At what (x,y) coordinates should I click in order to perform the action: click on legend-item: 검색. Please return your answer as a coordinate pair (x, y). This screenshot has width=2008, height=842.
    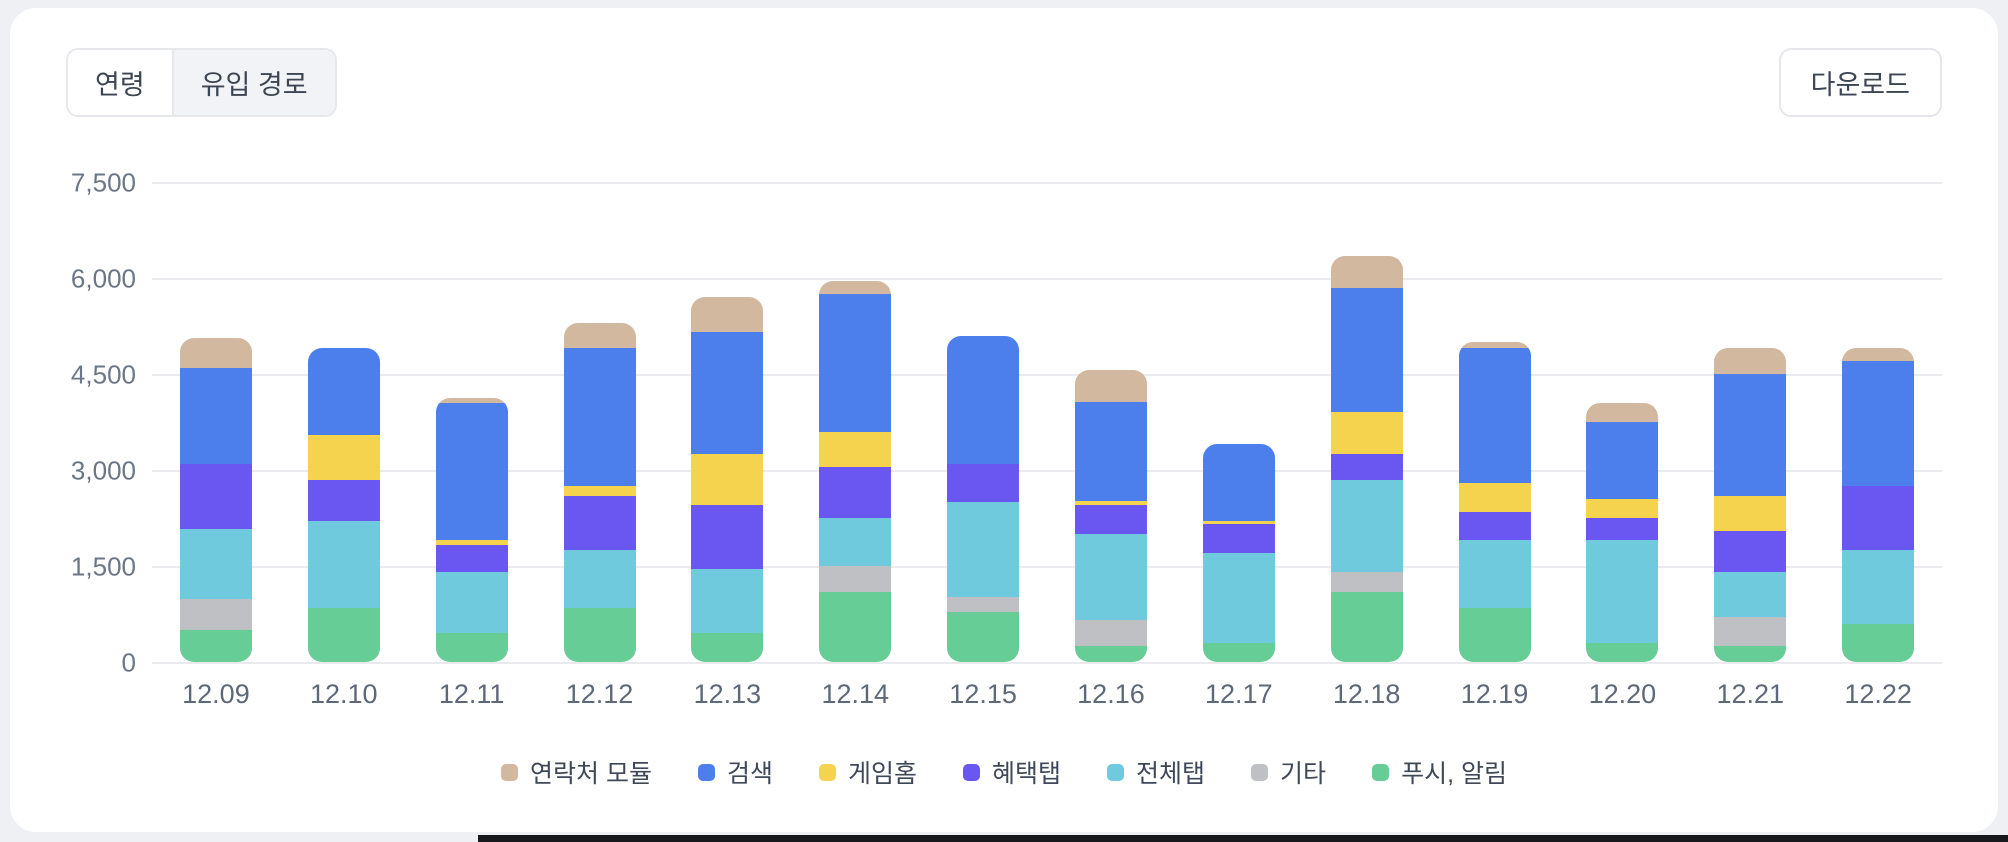
    Looking at the image, I should click on (735, 772).